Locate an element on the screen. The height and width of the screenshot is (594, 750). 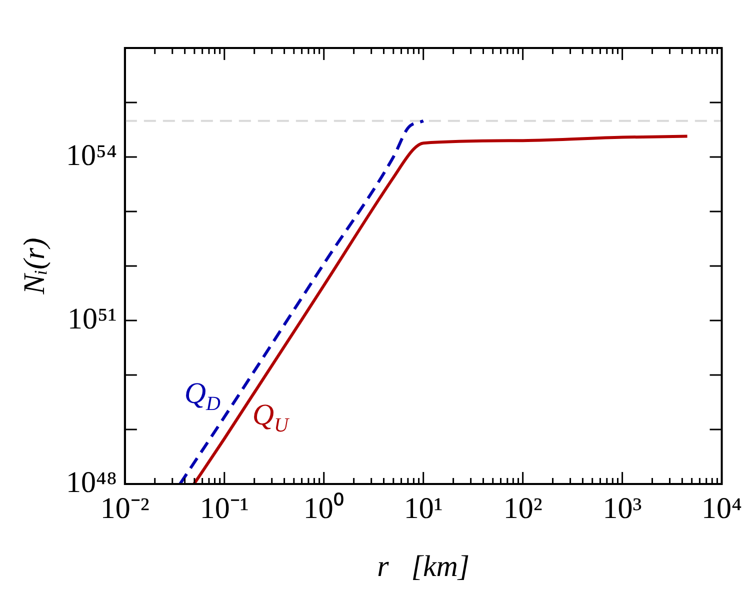
x-tick-label: 10⁰ is located at coordinates (323, 508).